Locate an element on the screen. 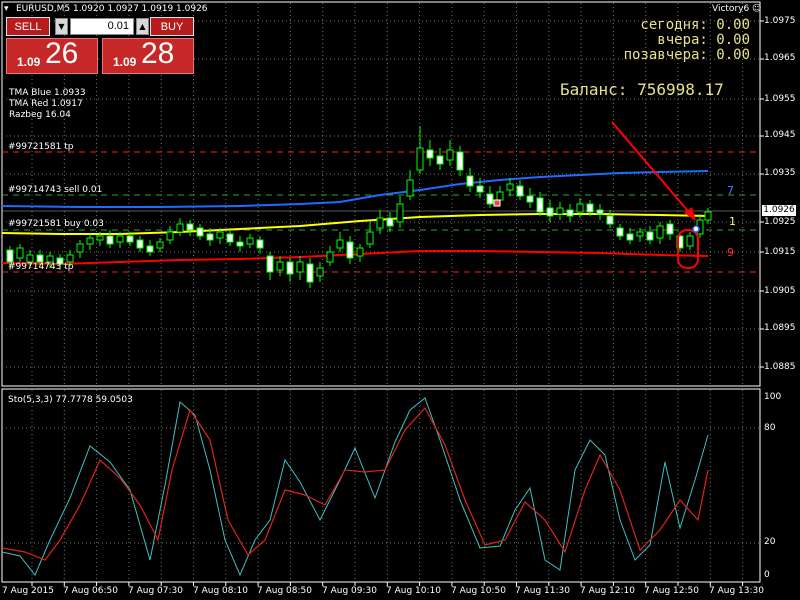 The height and width of the screenshot is (600, 800). tma-blue-line is located at coordinates (355, 189).